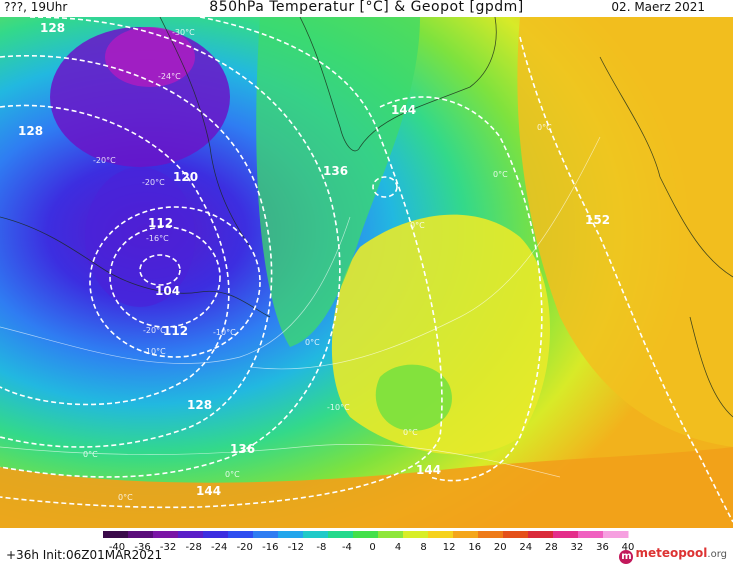  Describe the element at coordinates (117, 547) in the screenshot. I see `legend-tick-label: -40` at that location.